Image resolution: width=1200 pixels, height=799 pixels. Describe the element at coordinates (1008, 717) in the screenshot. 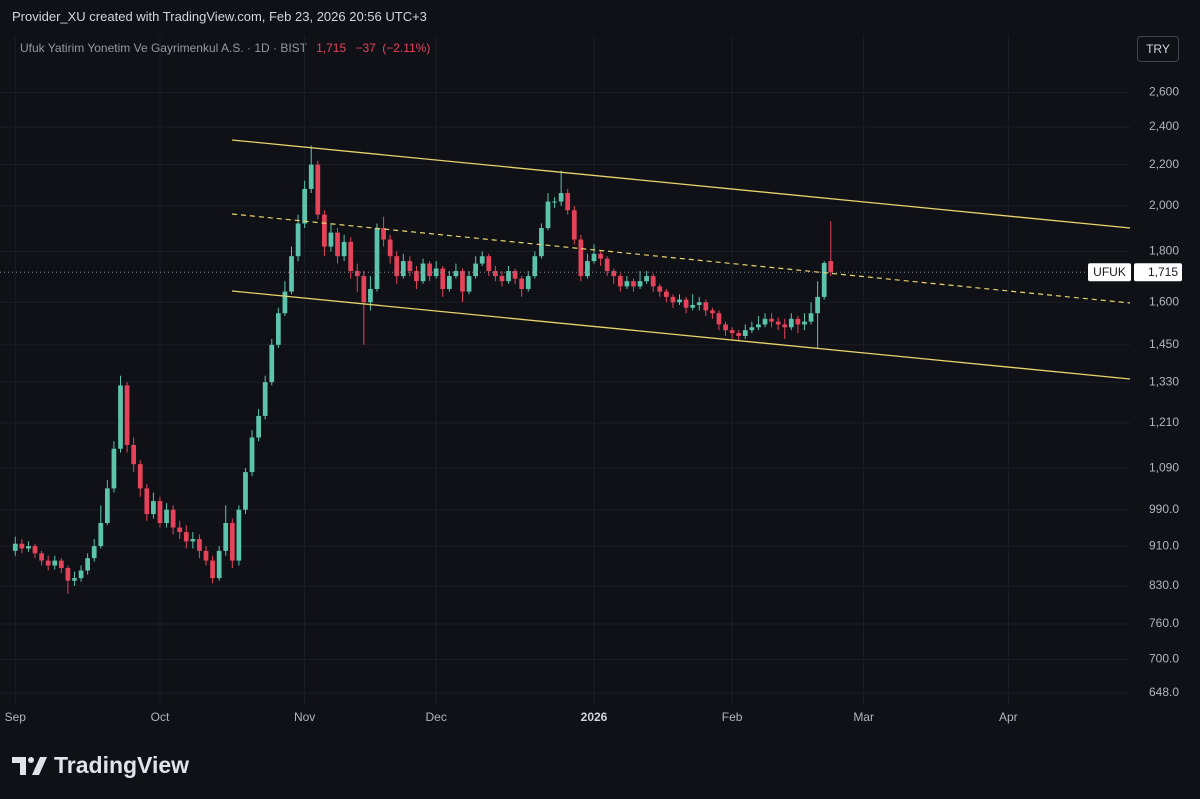

I see `x-tick-label: Apr` at that location.